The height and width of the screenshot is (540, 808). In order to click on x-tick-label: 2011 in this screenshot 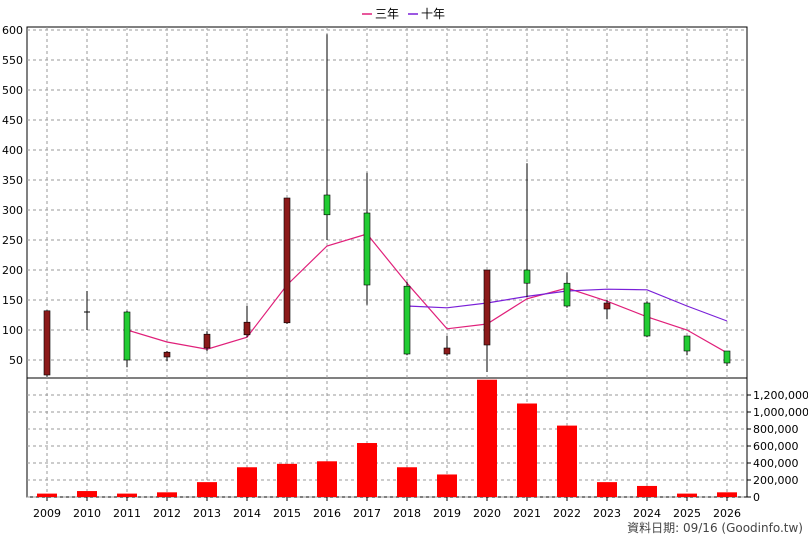, I will do `click(127, 513)`.